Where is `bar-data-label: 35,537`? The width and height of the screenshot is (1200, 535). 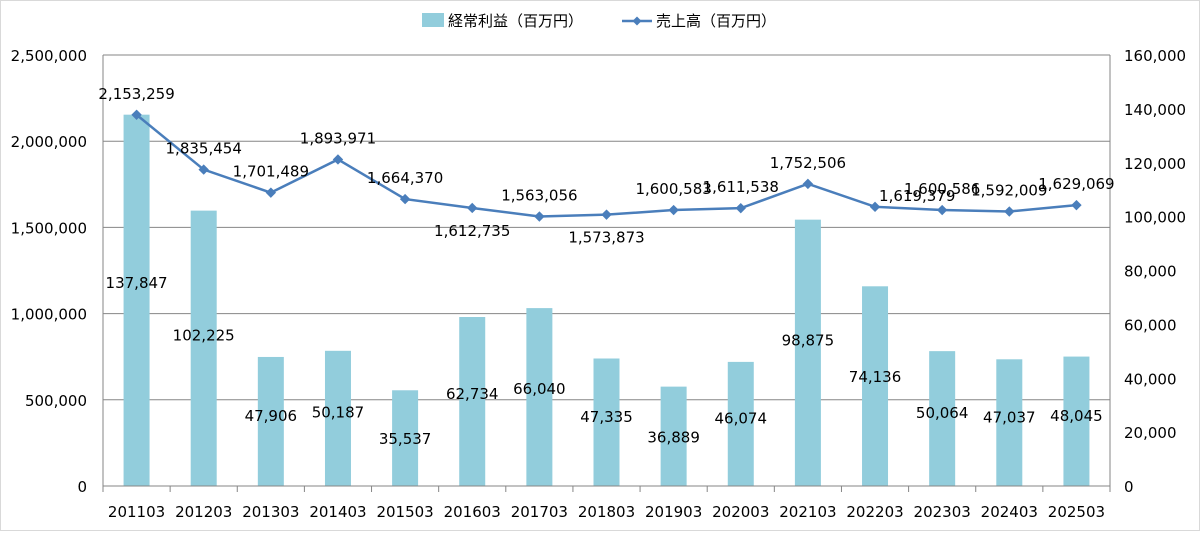
bar-data-label: 35,537 is located at coordinates (405, 439).